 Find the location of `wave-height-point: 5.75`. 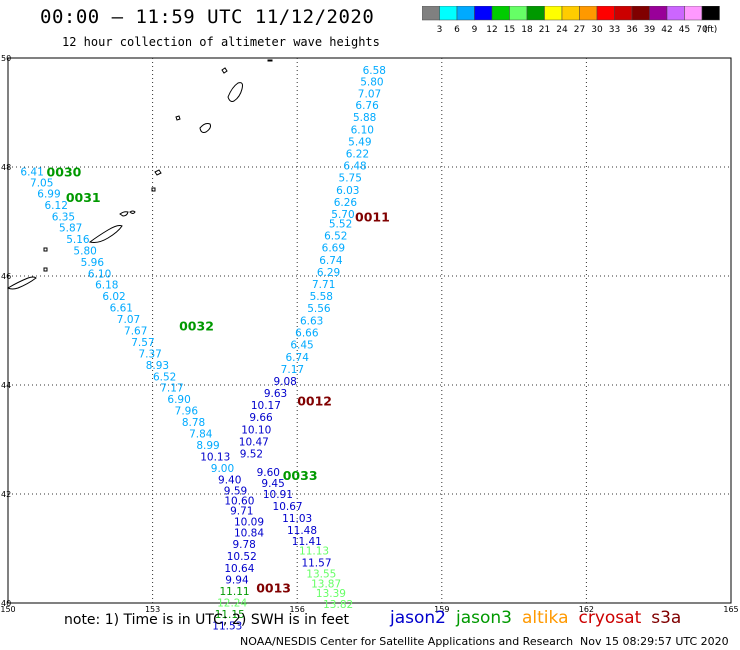

wave-height-point: 5.75 is located at coordinates (350, 178).